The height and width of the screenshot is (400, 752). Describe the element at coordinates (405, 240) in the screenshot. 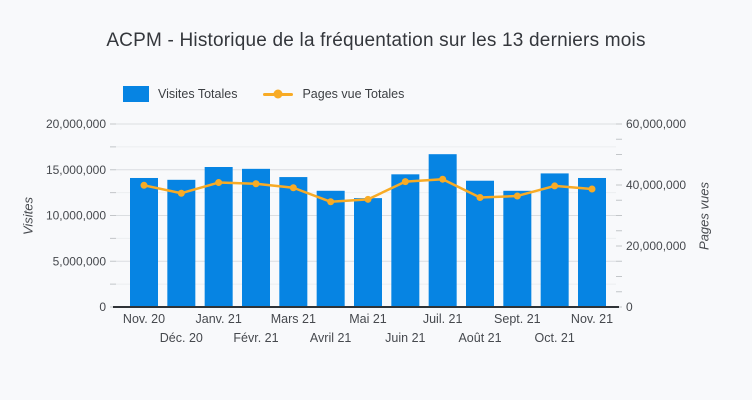

I see `bar-Juin 21` at that location.